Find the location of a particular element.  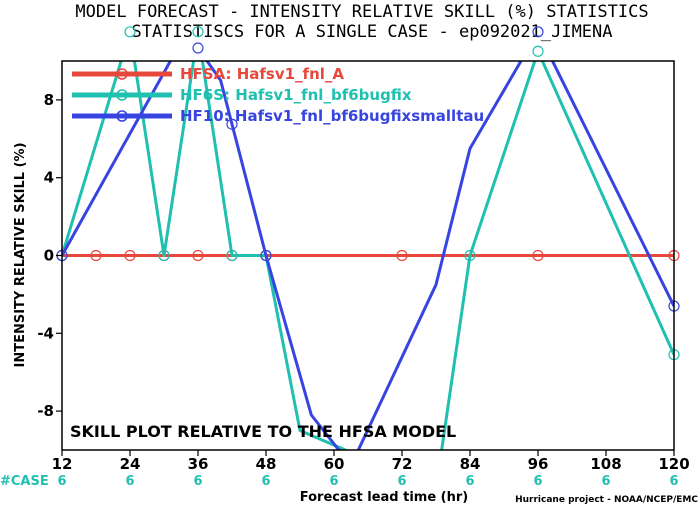

y-tick-label: -4 is located at coordinates (45, 333).